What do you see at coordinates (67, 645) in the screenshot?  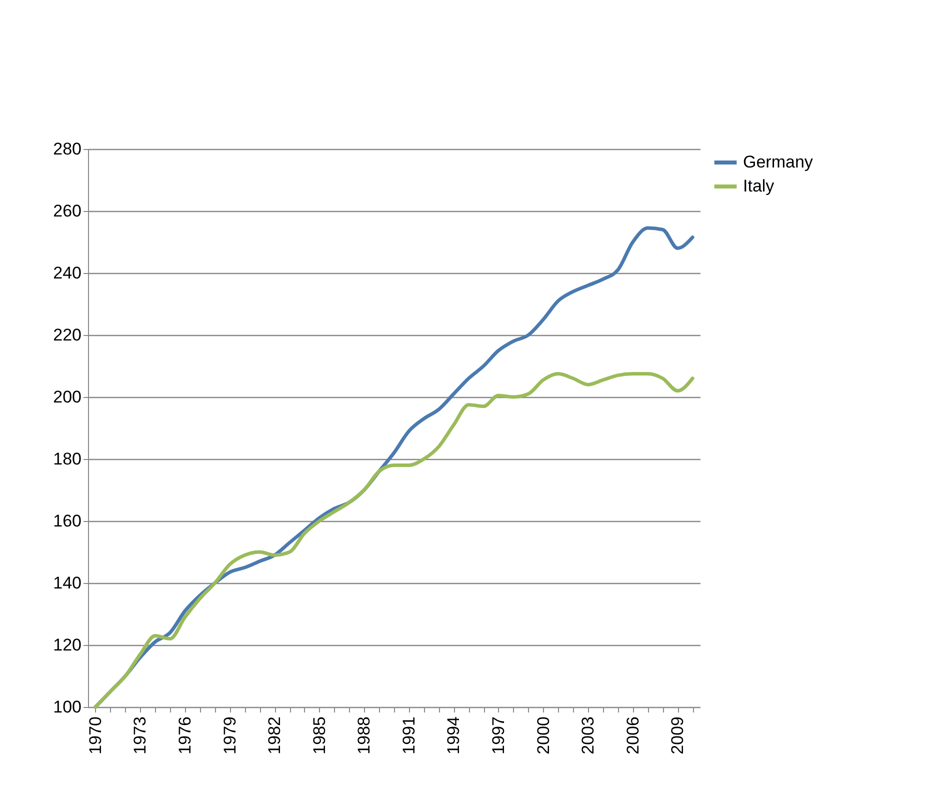 I see `y-tick-label: 120` at bounding box center [67, 645].